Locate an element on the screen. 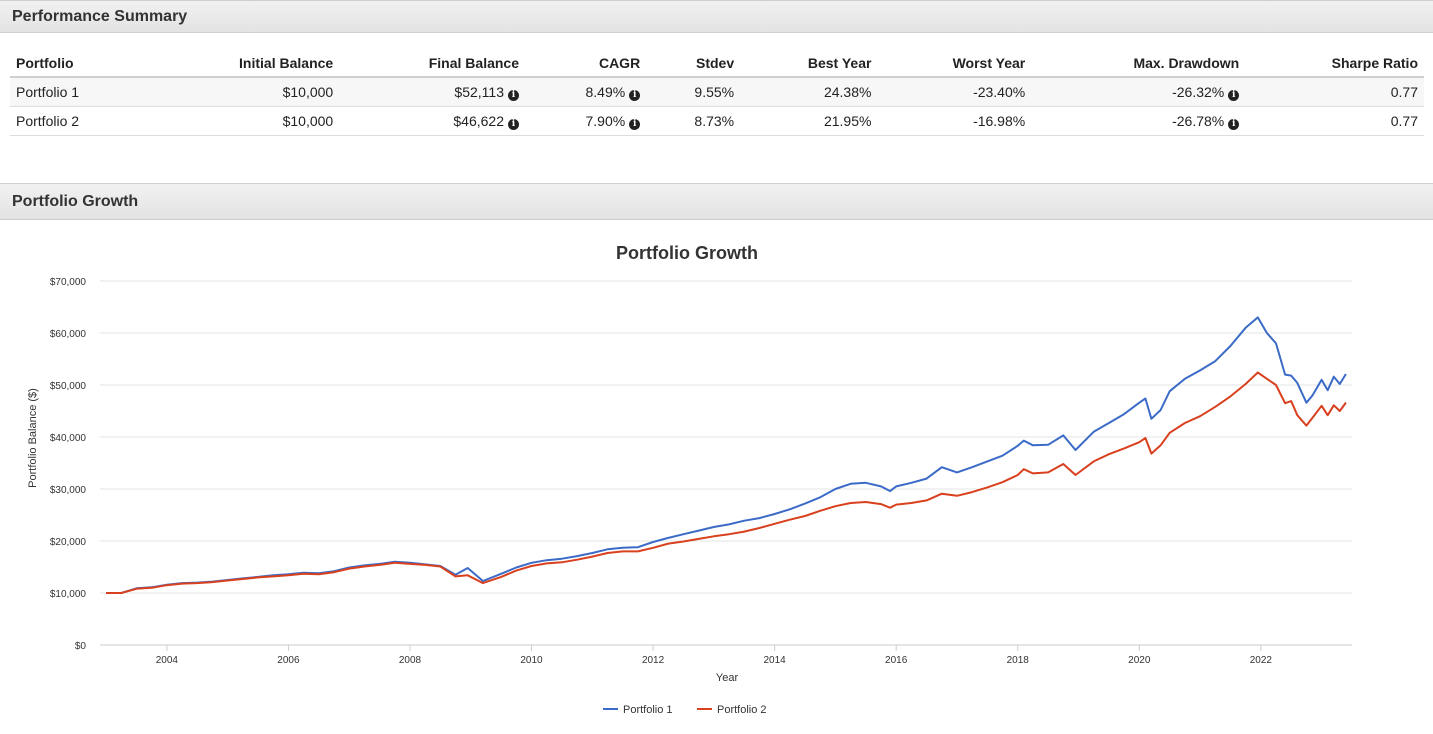 The width and height of the screenshot is (1433, 734). performance-summary-header: Performance Summary is located at coordinates (716, 16).